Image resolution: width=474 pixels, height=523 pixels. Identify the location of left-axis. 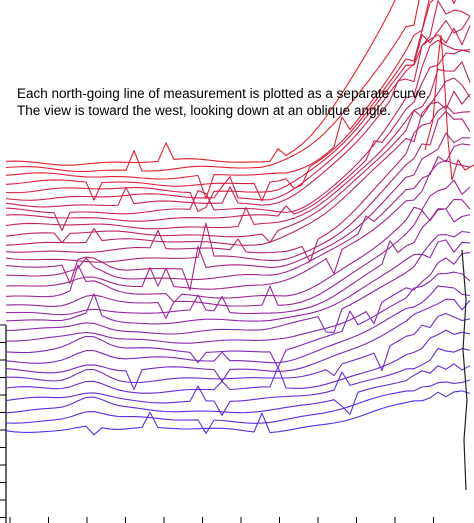
(3, 423).